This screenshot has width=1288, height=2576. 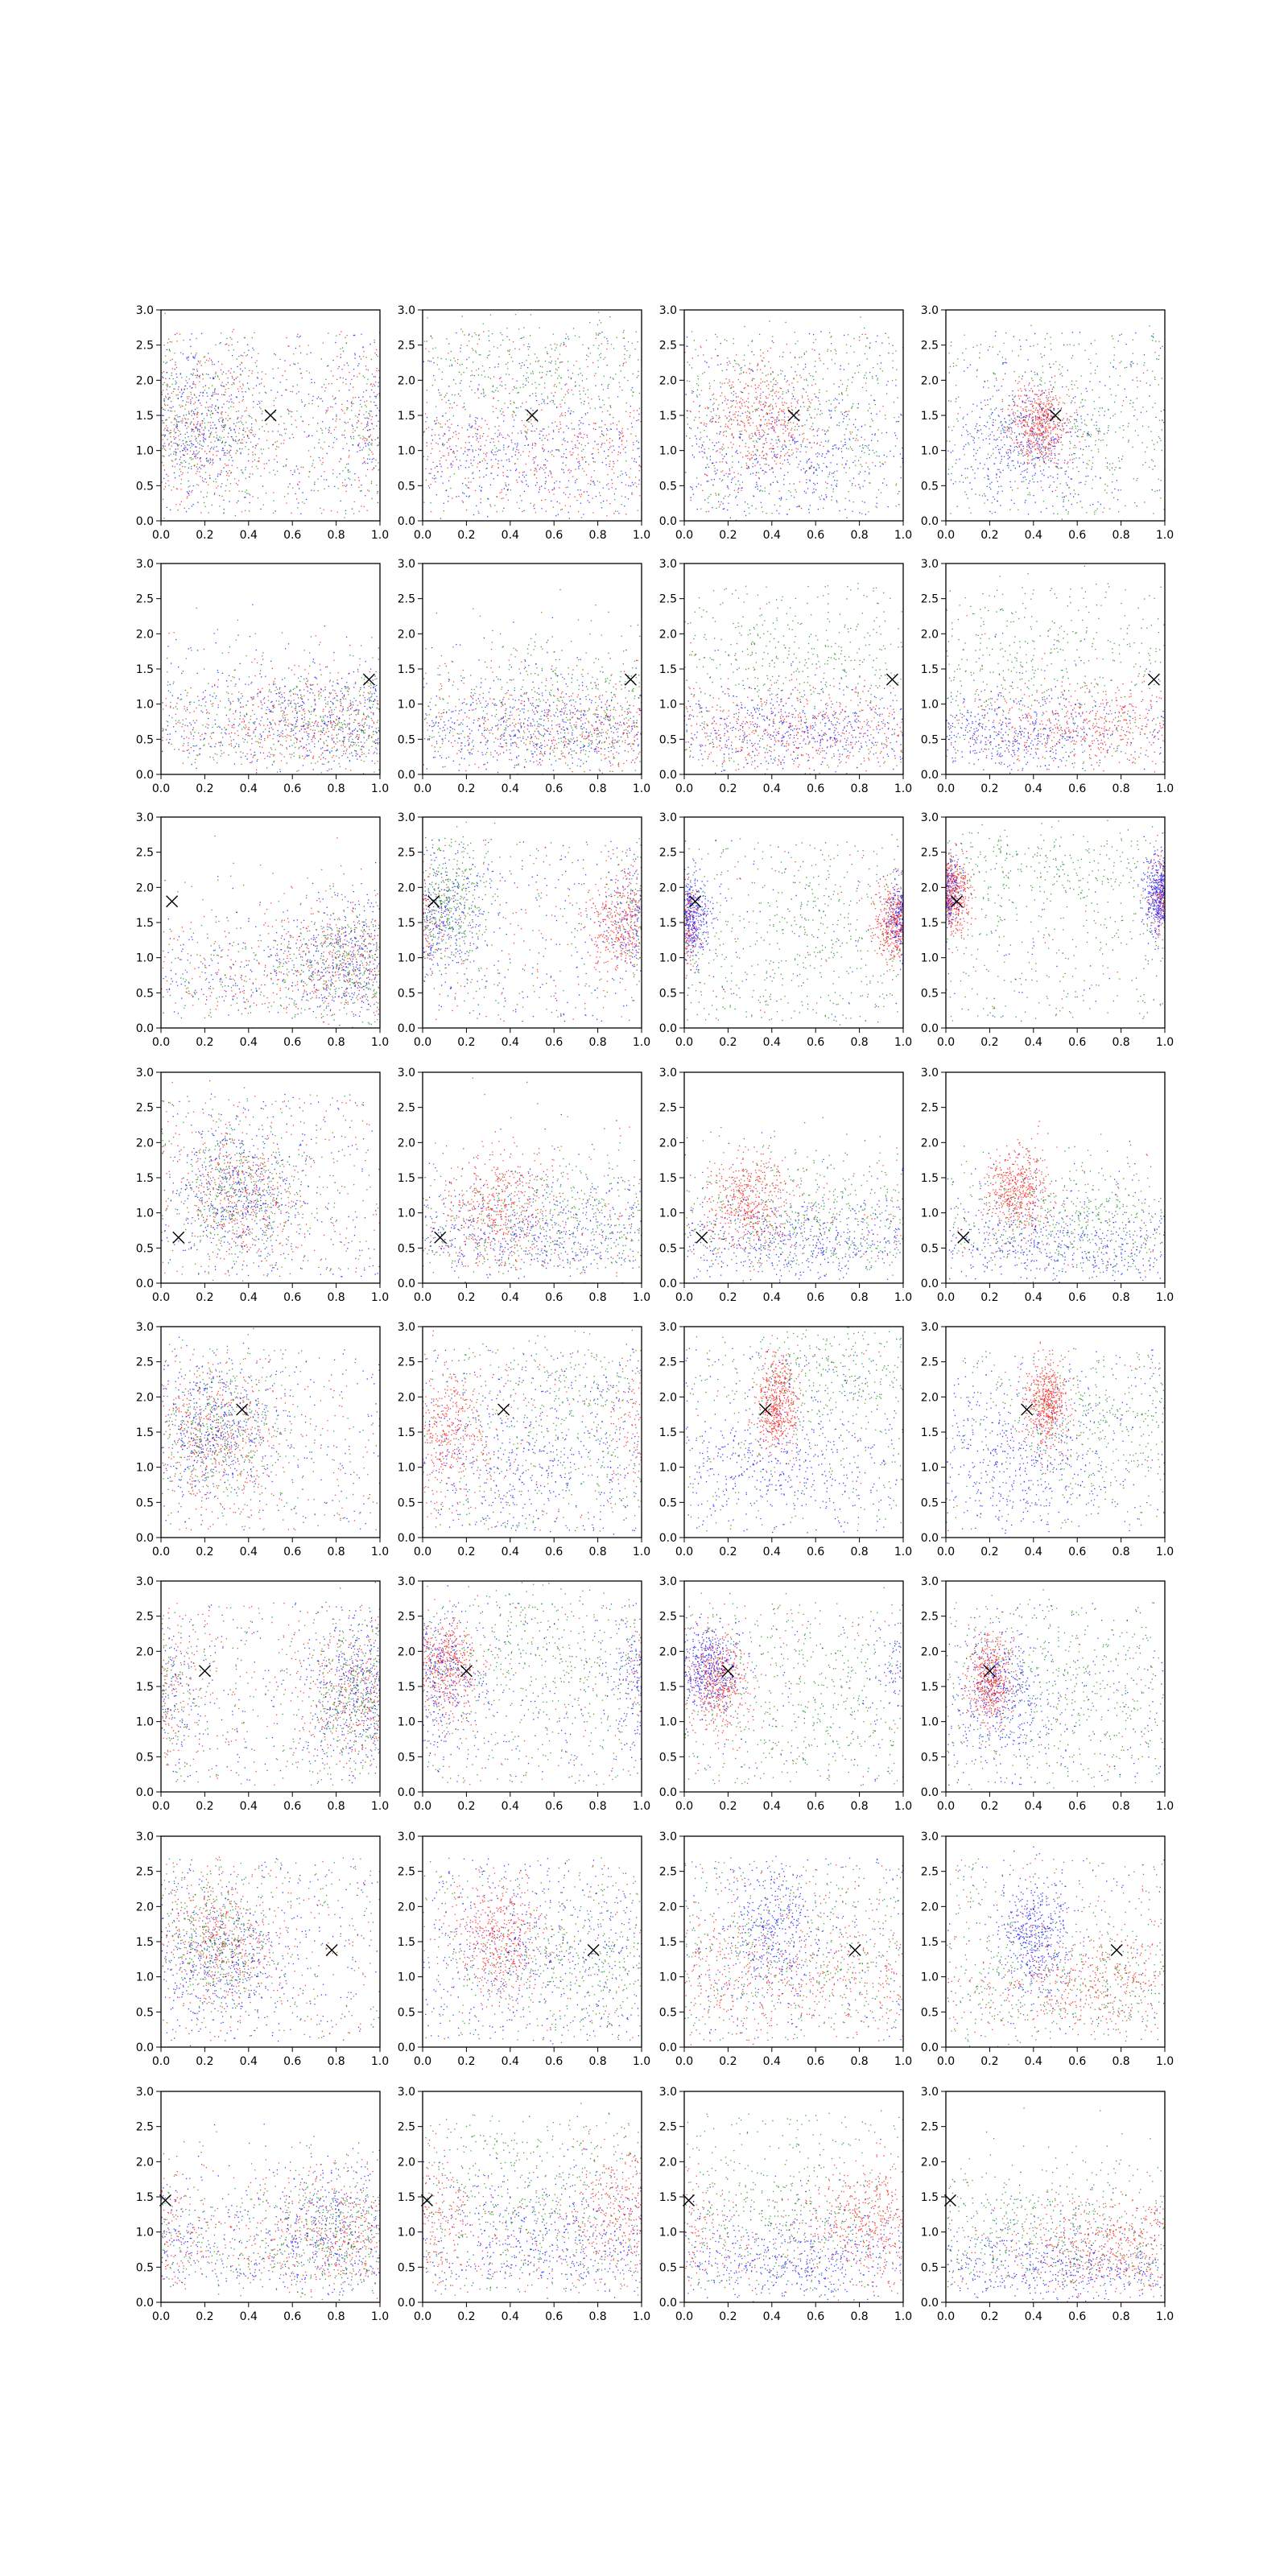 What do you see at coordinates (1047, 1694) in the screenshot?
I see `subplot-24: 0.0 0.2 0.4 0.6 0.8 1.0 0.0 0.5 1.0 1.5 2.0 2.5 3.0` at bounding box center [1047, 1694].